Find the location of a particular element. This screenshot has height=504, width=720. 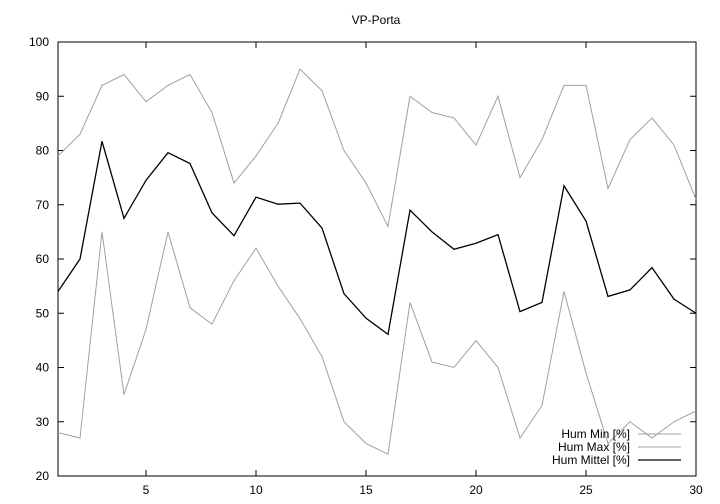

legend-label-hum-mittel: Hum Mittel [%] is located at coordinates (591, 460).